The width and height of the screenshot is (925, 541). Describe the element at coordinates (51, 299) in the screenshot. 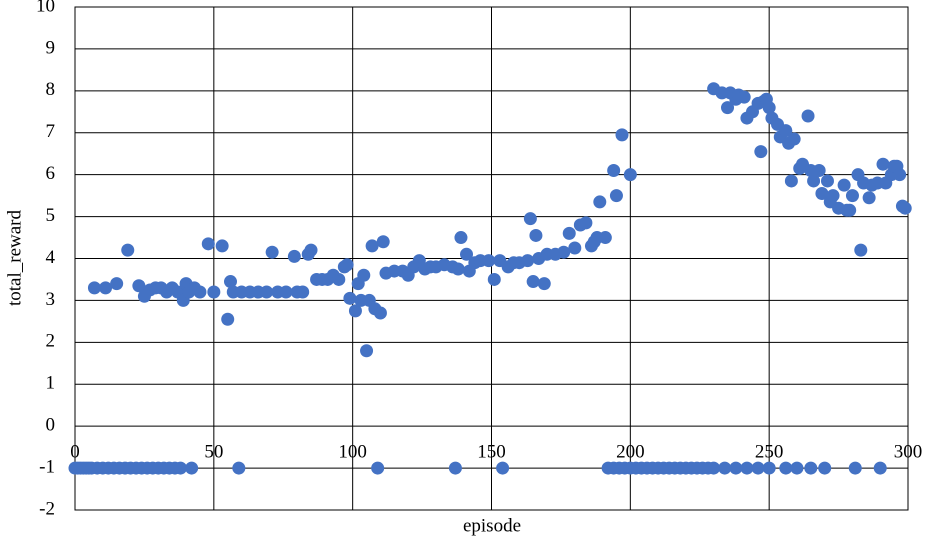

I see `y-tick-label: 3` at that location.